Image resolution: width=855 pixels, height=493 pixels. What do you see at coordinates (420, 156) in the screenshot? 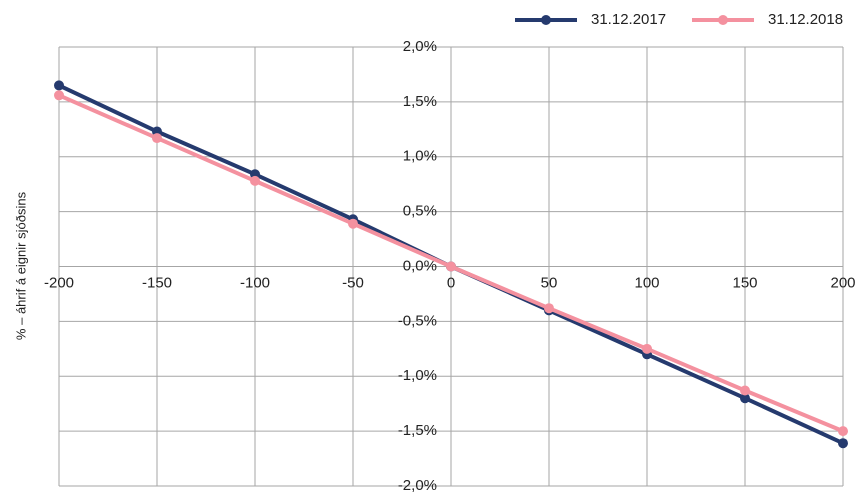
I see `y-tick-label: 1,0%` at bounding box center [420, 156].